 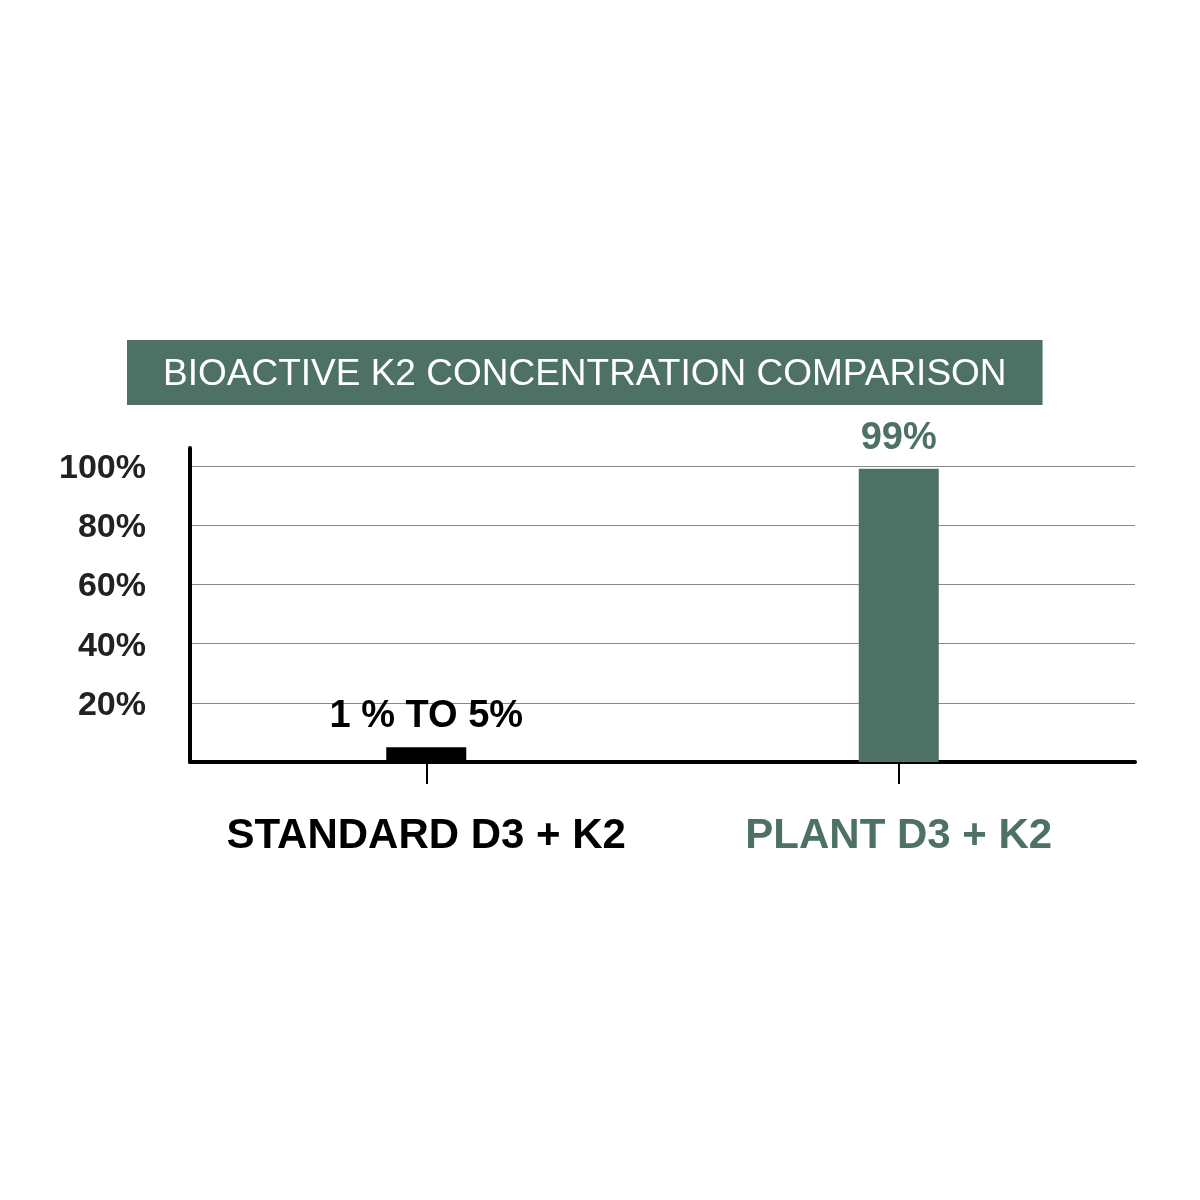 What do you see at coordinates (426, 833) in the screenshot?
I see `x-tick-label: STANDARD D3 + K2` at bounding box center [426, 833].